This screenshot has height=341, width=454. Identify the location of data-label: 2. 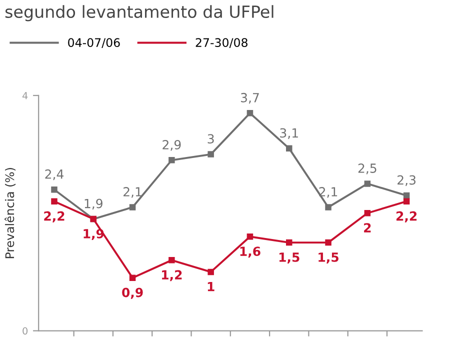
(367, 227).